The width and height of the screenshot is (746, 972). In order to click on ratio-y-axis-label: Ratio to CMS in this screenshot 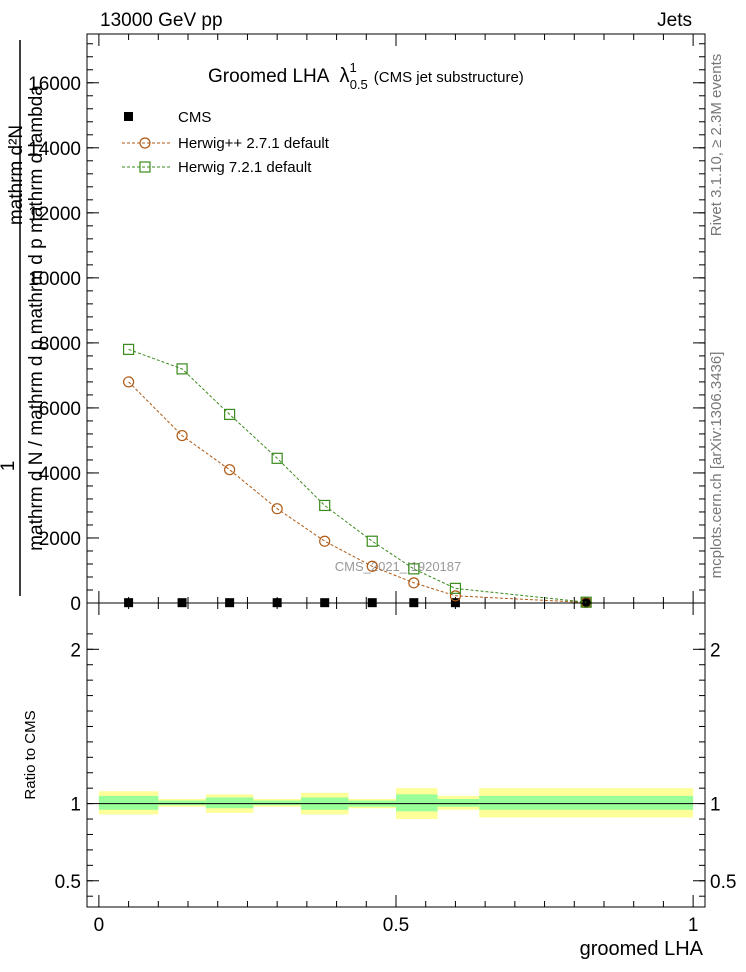, I will do `click(30, 754)`.